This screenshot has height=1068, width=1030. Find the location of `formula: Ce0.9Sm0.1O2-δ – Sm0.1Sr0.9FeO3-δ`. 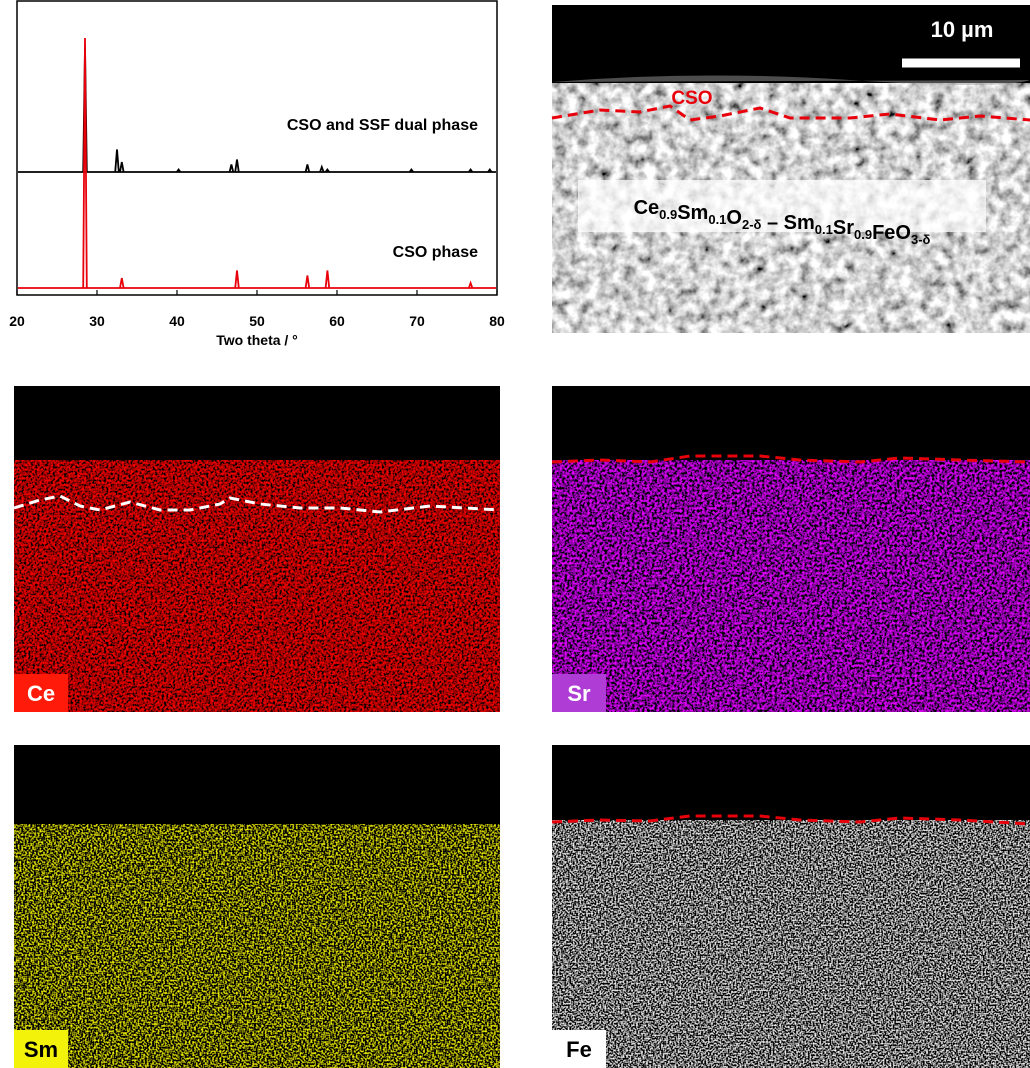

formula: Ce0.9Sm0.1O2-δ – Sm0.1Sr0.9FeO3-δ is located at coordinates (782, 222).